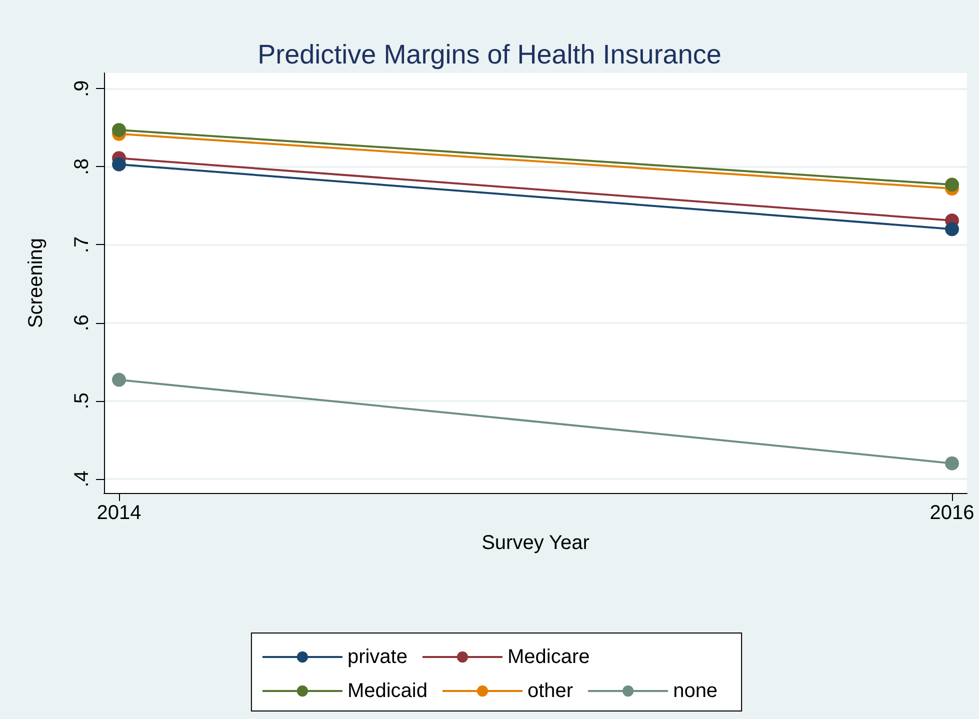  What do you see at coordinates (548, 657) in the screenshot?
I see `legend-label: Medicare` at bounding box center [548, 657].